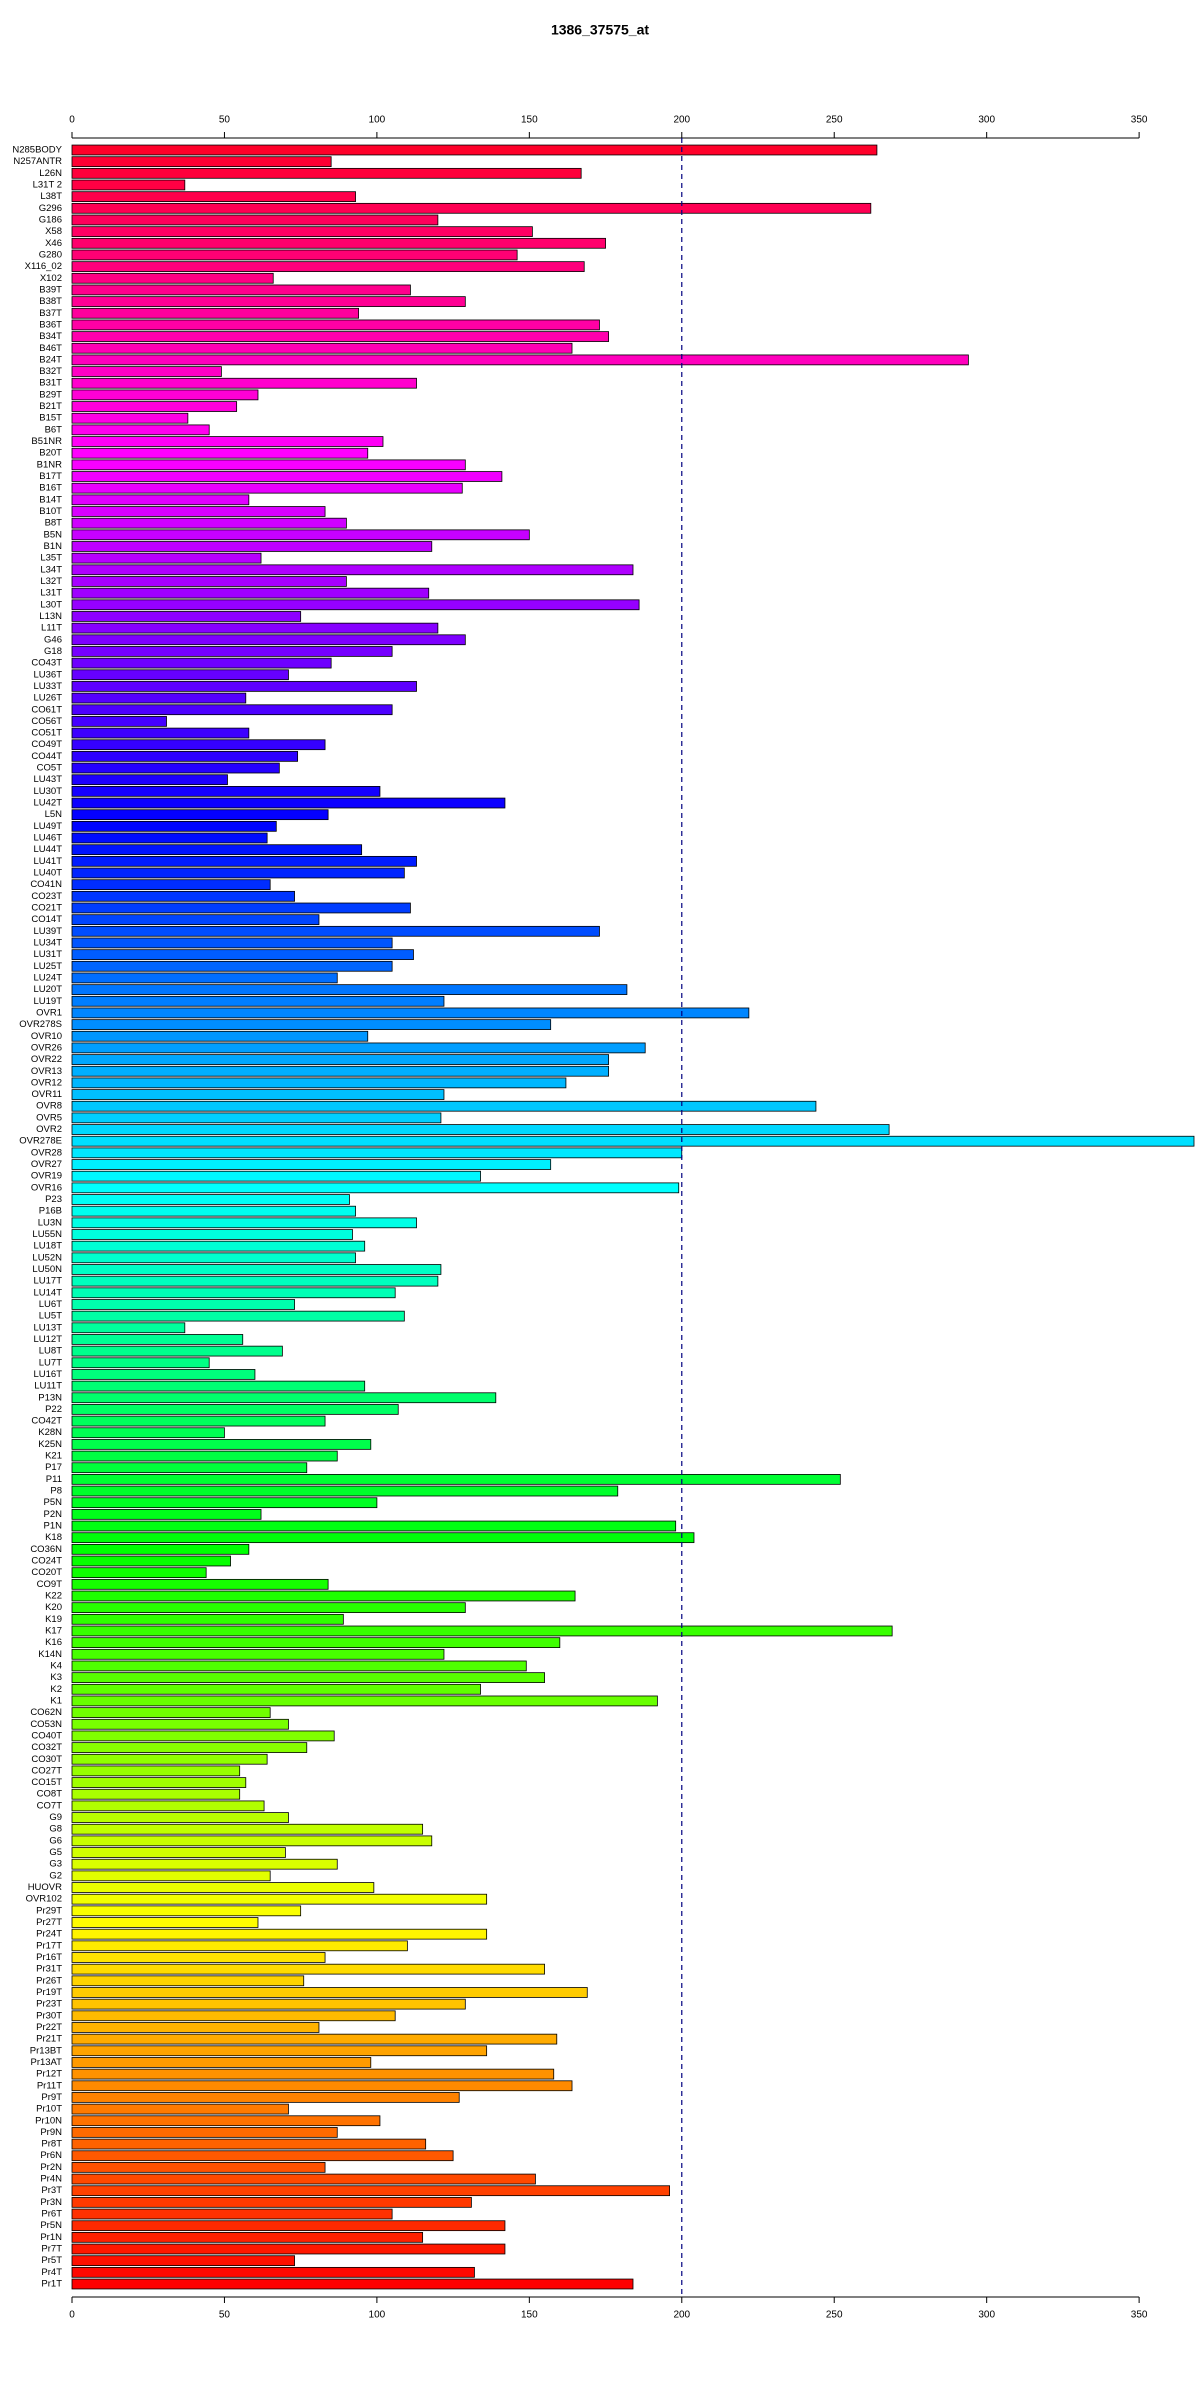  I want to click on y-tick-label: LU20T, so click(47, 989).